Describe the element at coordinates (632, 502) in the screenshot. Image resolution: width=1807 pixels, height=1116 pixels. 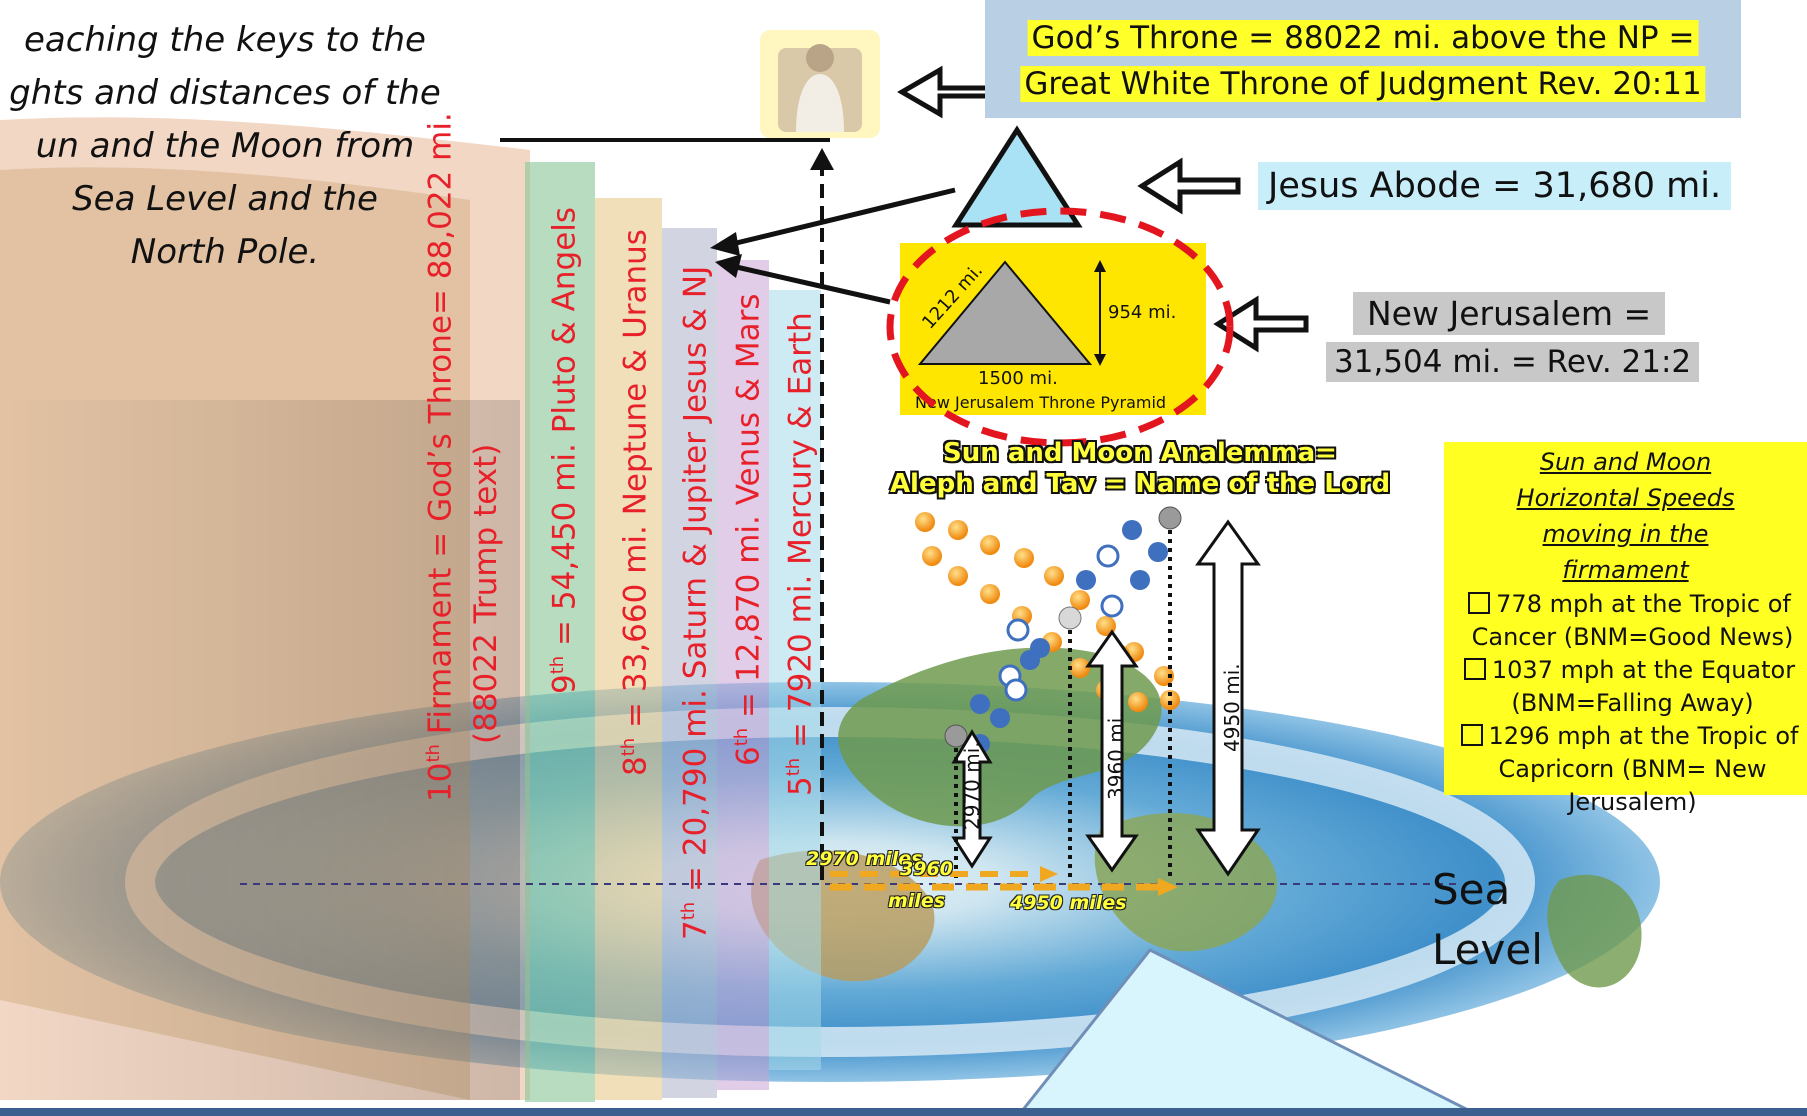
I see `firmament-8-label: 8th = 33,660 mi. Neptune & Uranus` at that location.